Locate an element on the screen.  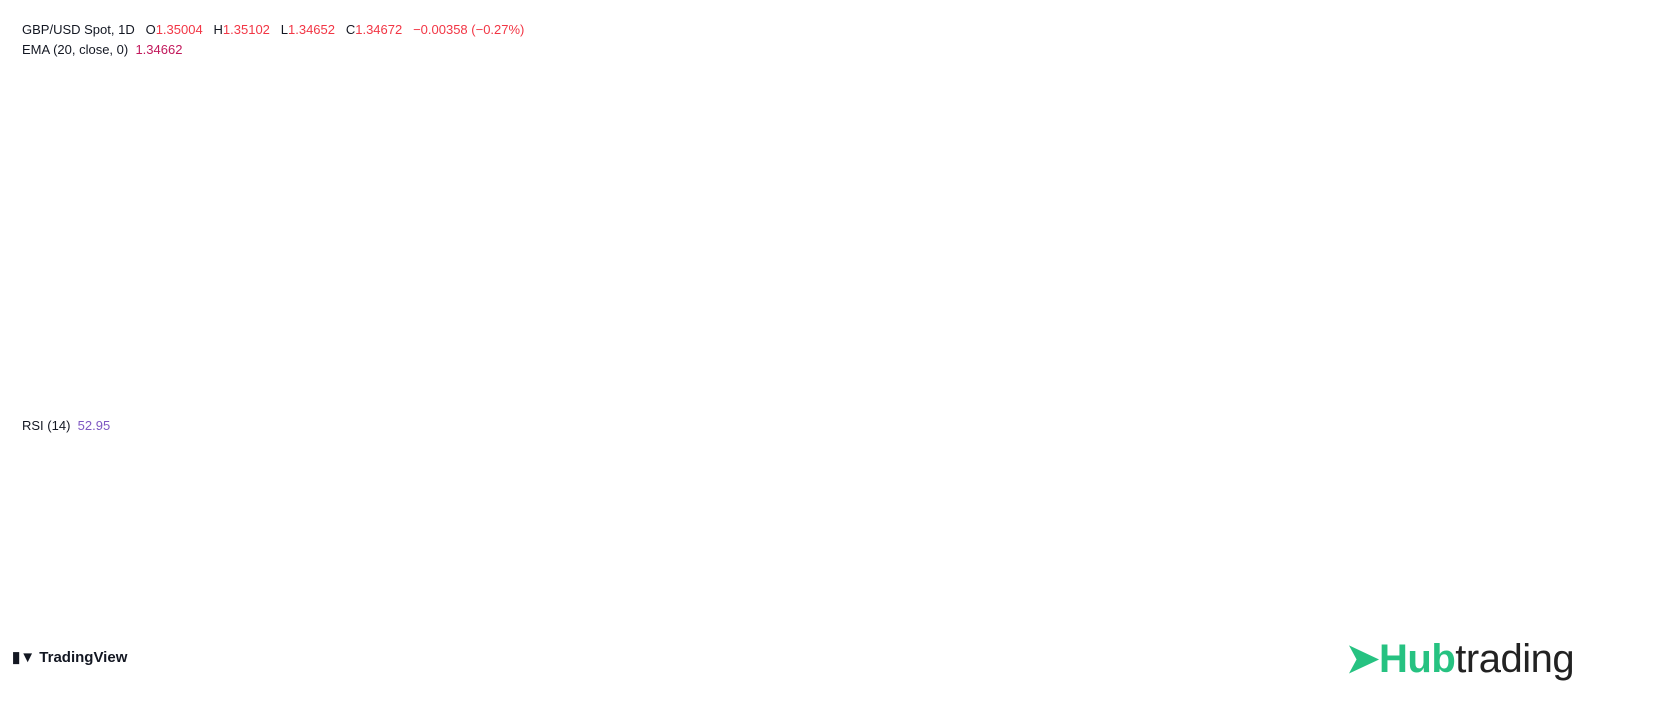
tradingview-text: TradingView is located at coordinates (83, 657).